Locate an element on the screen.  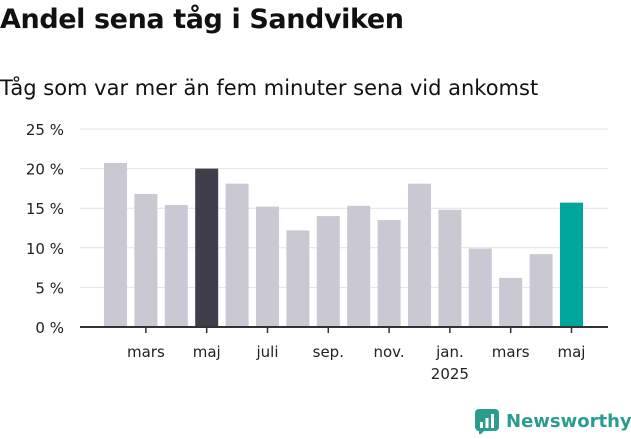
x-tick-label: nov. is located at coordinates (389, 352).